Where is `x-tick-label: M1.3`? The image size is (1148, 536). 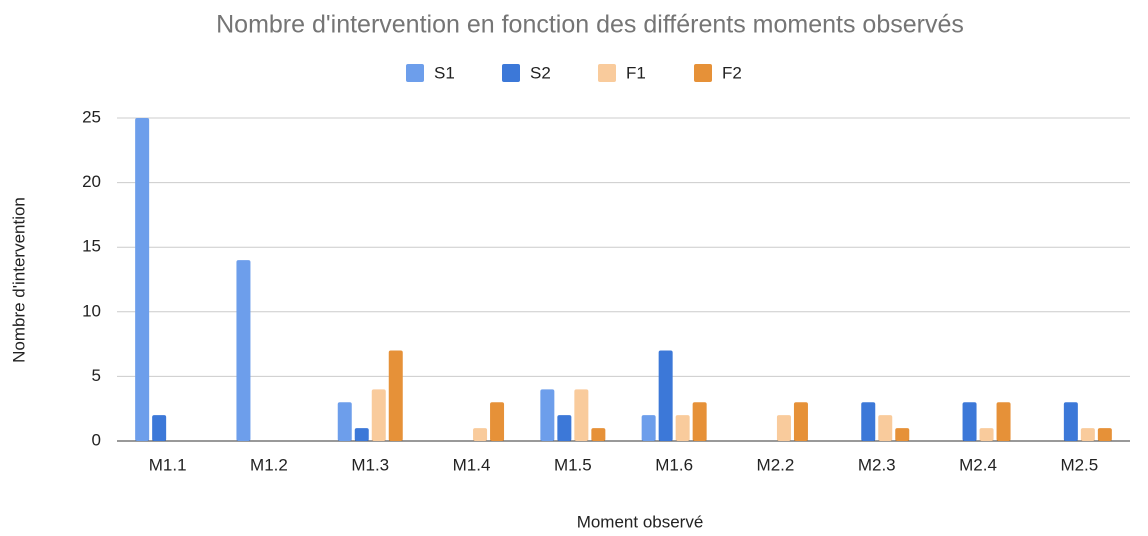 x-tick-label: M1.3 is located at coordinates (370, 464).